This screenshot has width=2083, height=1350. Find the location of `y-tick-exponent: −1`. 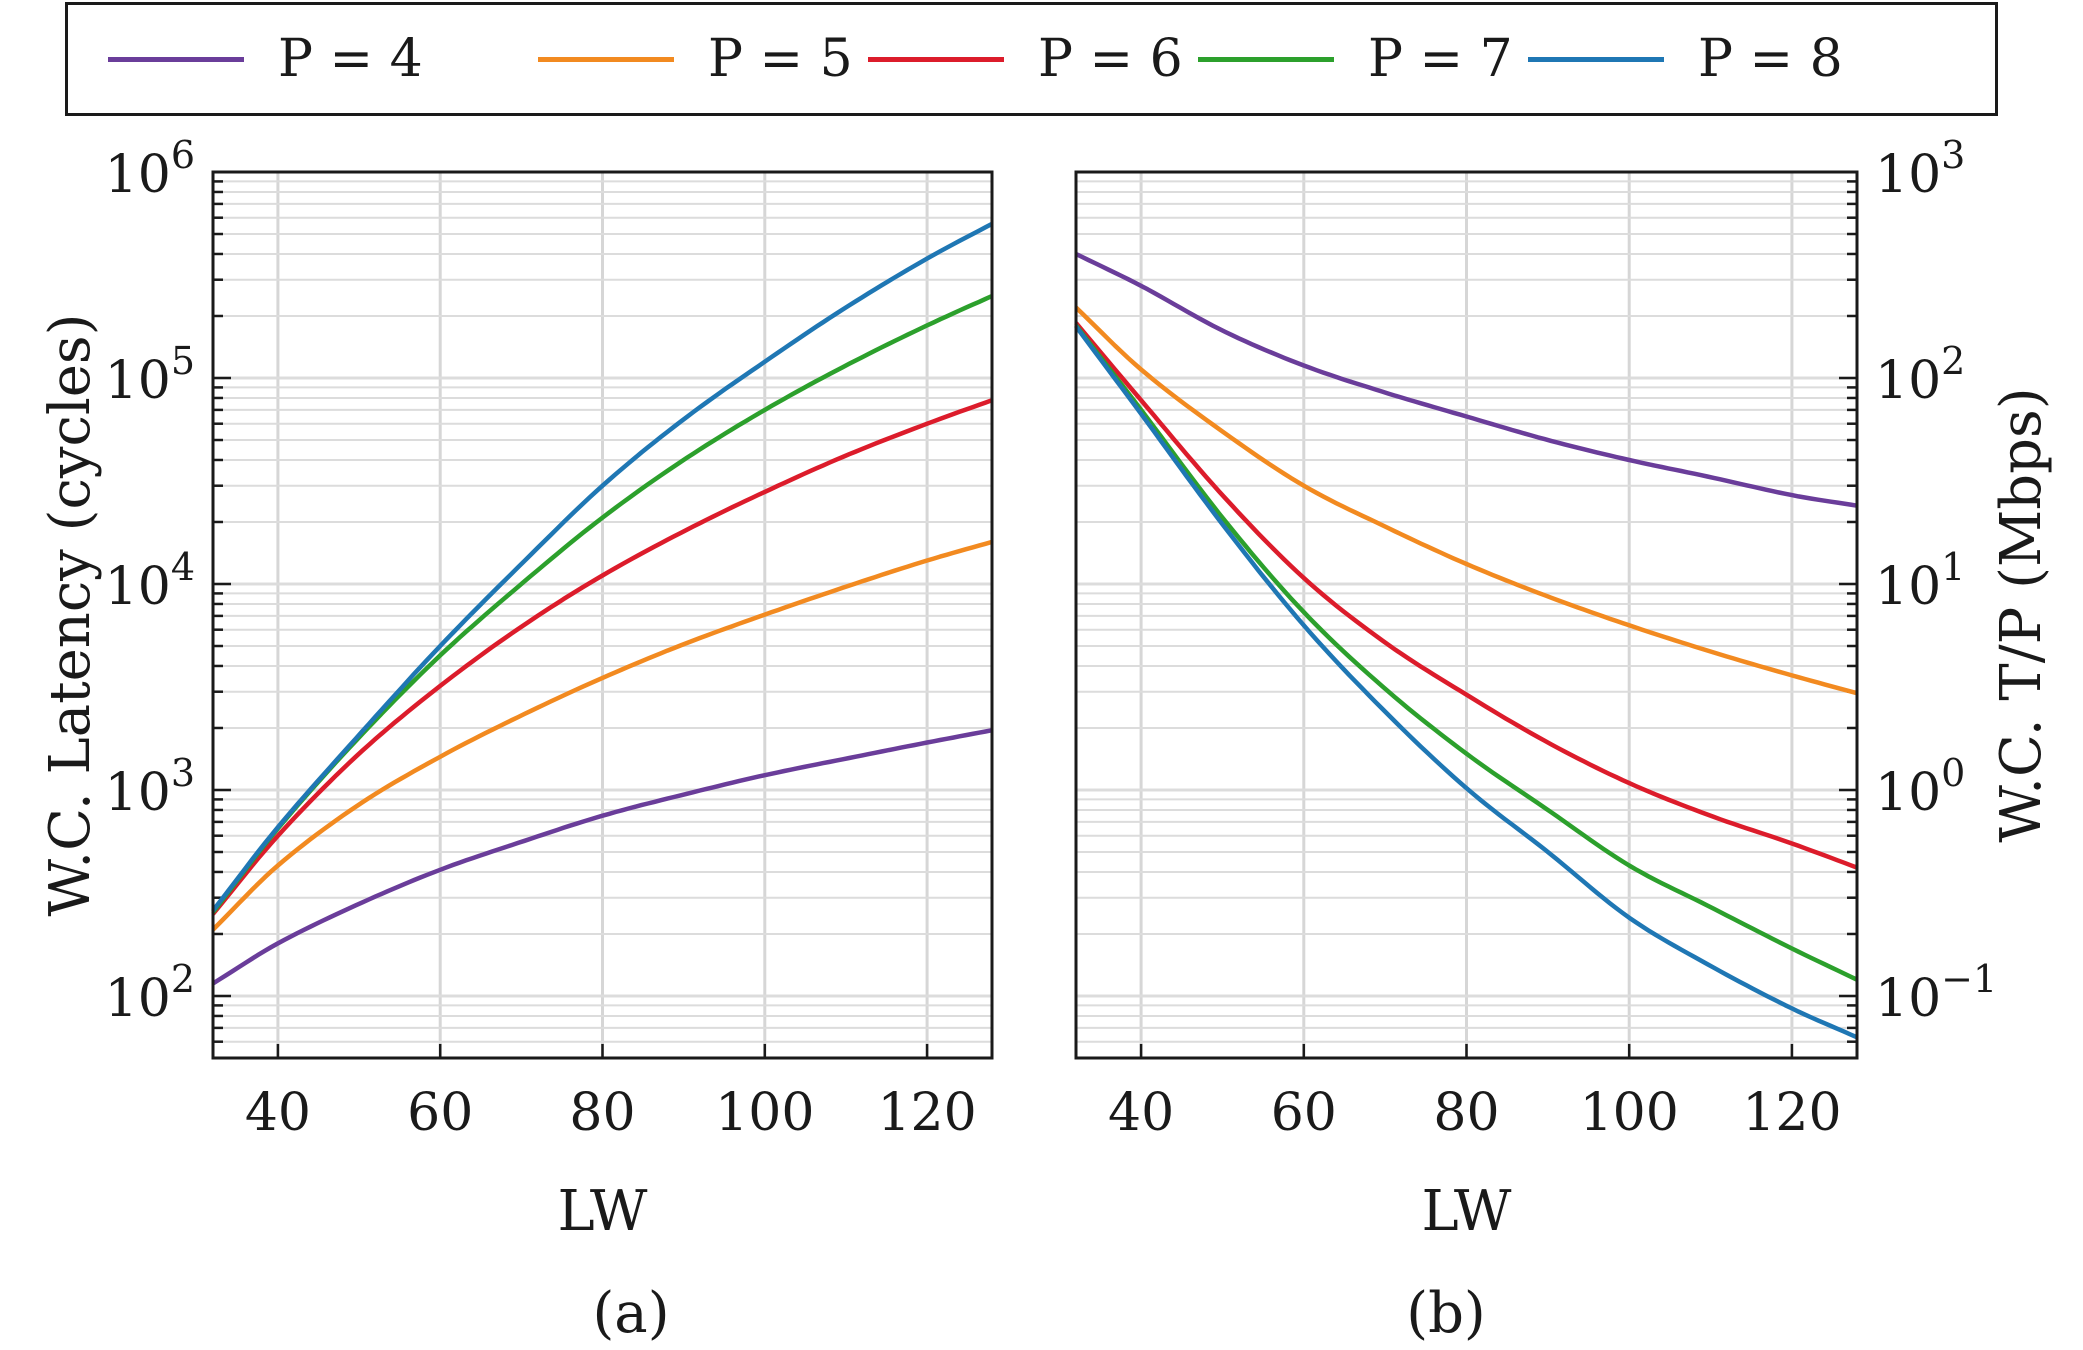

y-tick-exponent: −1 is located at coordinates (1969, 979).